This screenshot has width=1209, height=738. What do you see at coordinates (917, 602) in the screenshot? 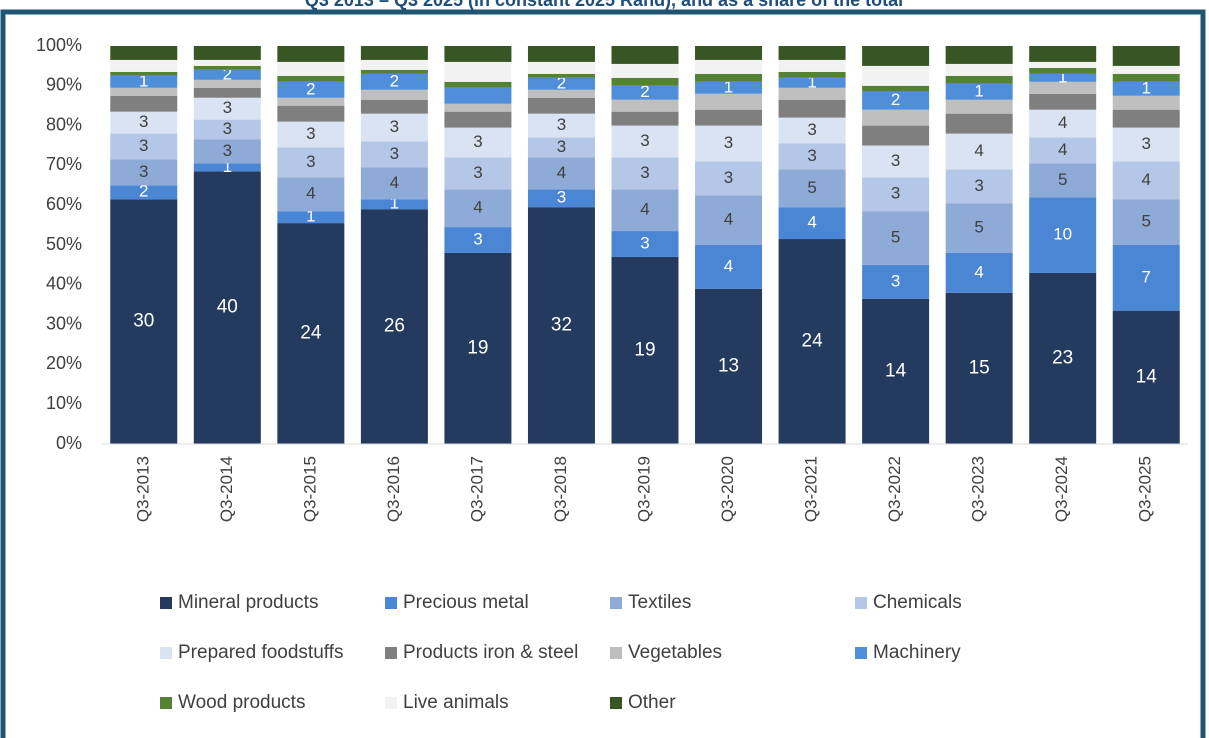
I see `legend-label: Chemicals` at bounding box center [917, 602].